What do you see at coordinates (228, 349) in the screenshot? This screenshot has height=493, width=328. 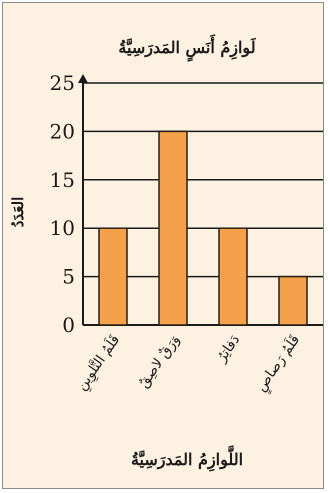 I see `category-label: دَفاتِرُ` at bounding box center [228, 349].